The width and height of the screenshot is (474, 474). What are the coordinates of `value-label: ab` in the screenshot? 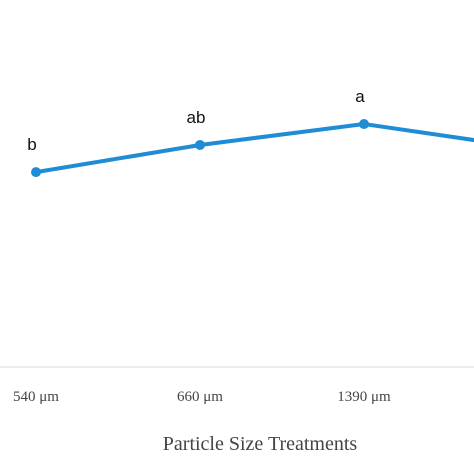 It's located at (196, 117).